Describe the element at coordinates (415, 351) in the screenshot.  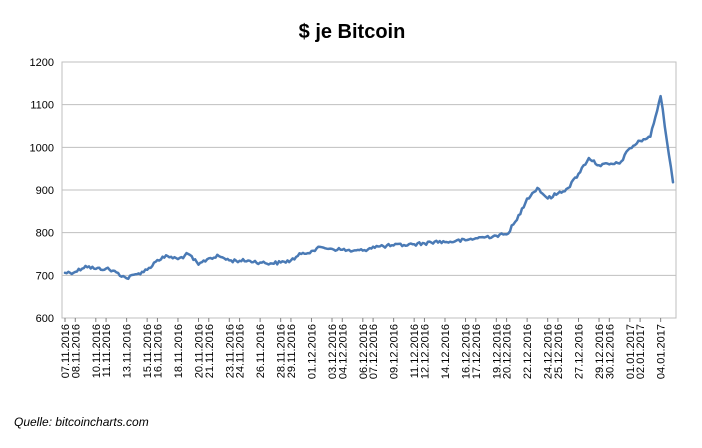
I see `x-tick-label: 11.12.2016` at that location.